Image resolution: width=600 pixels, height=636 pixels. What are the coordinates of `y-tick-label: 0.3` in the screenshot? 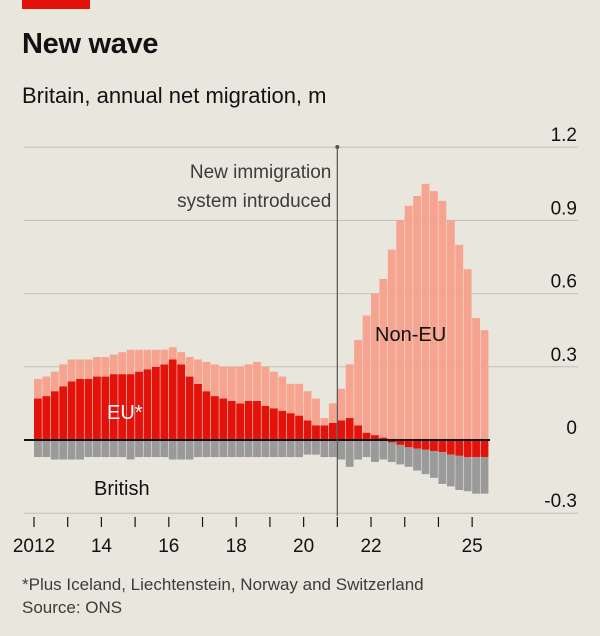 It's located at (564, 355).